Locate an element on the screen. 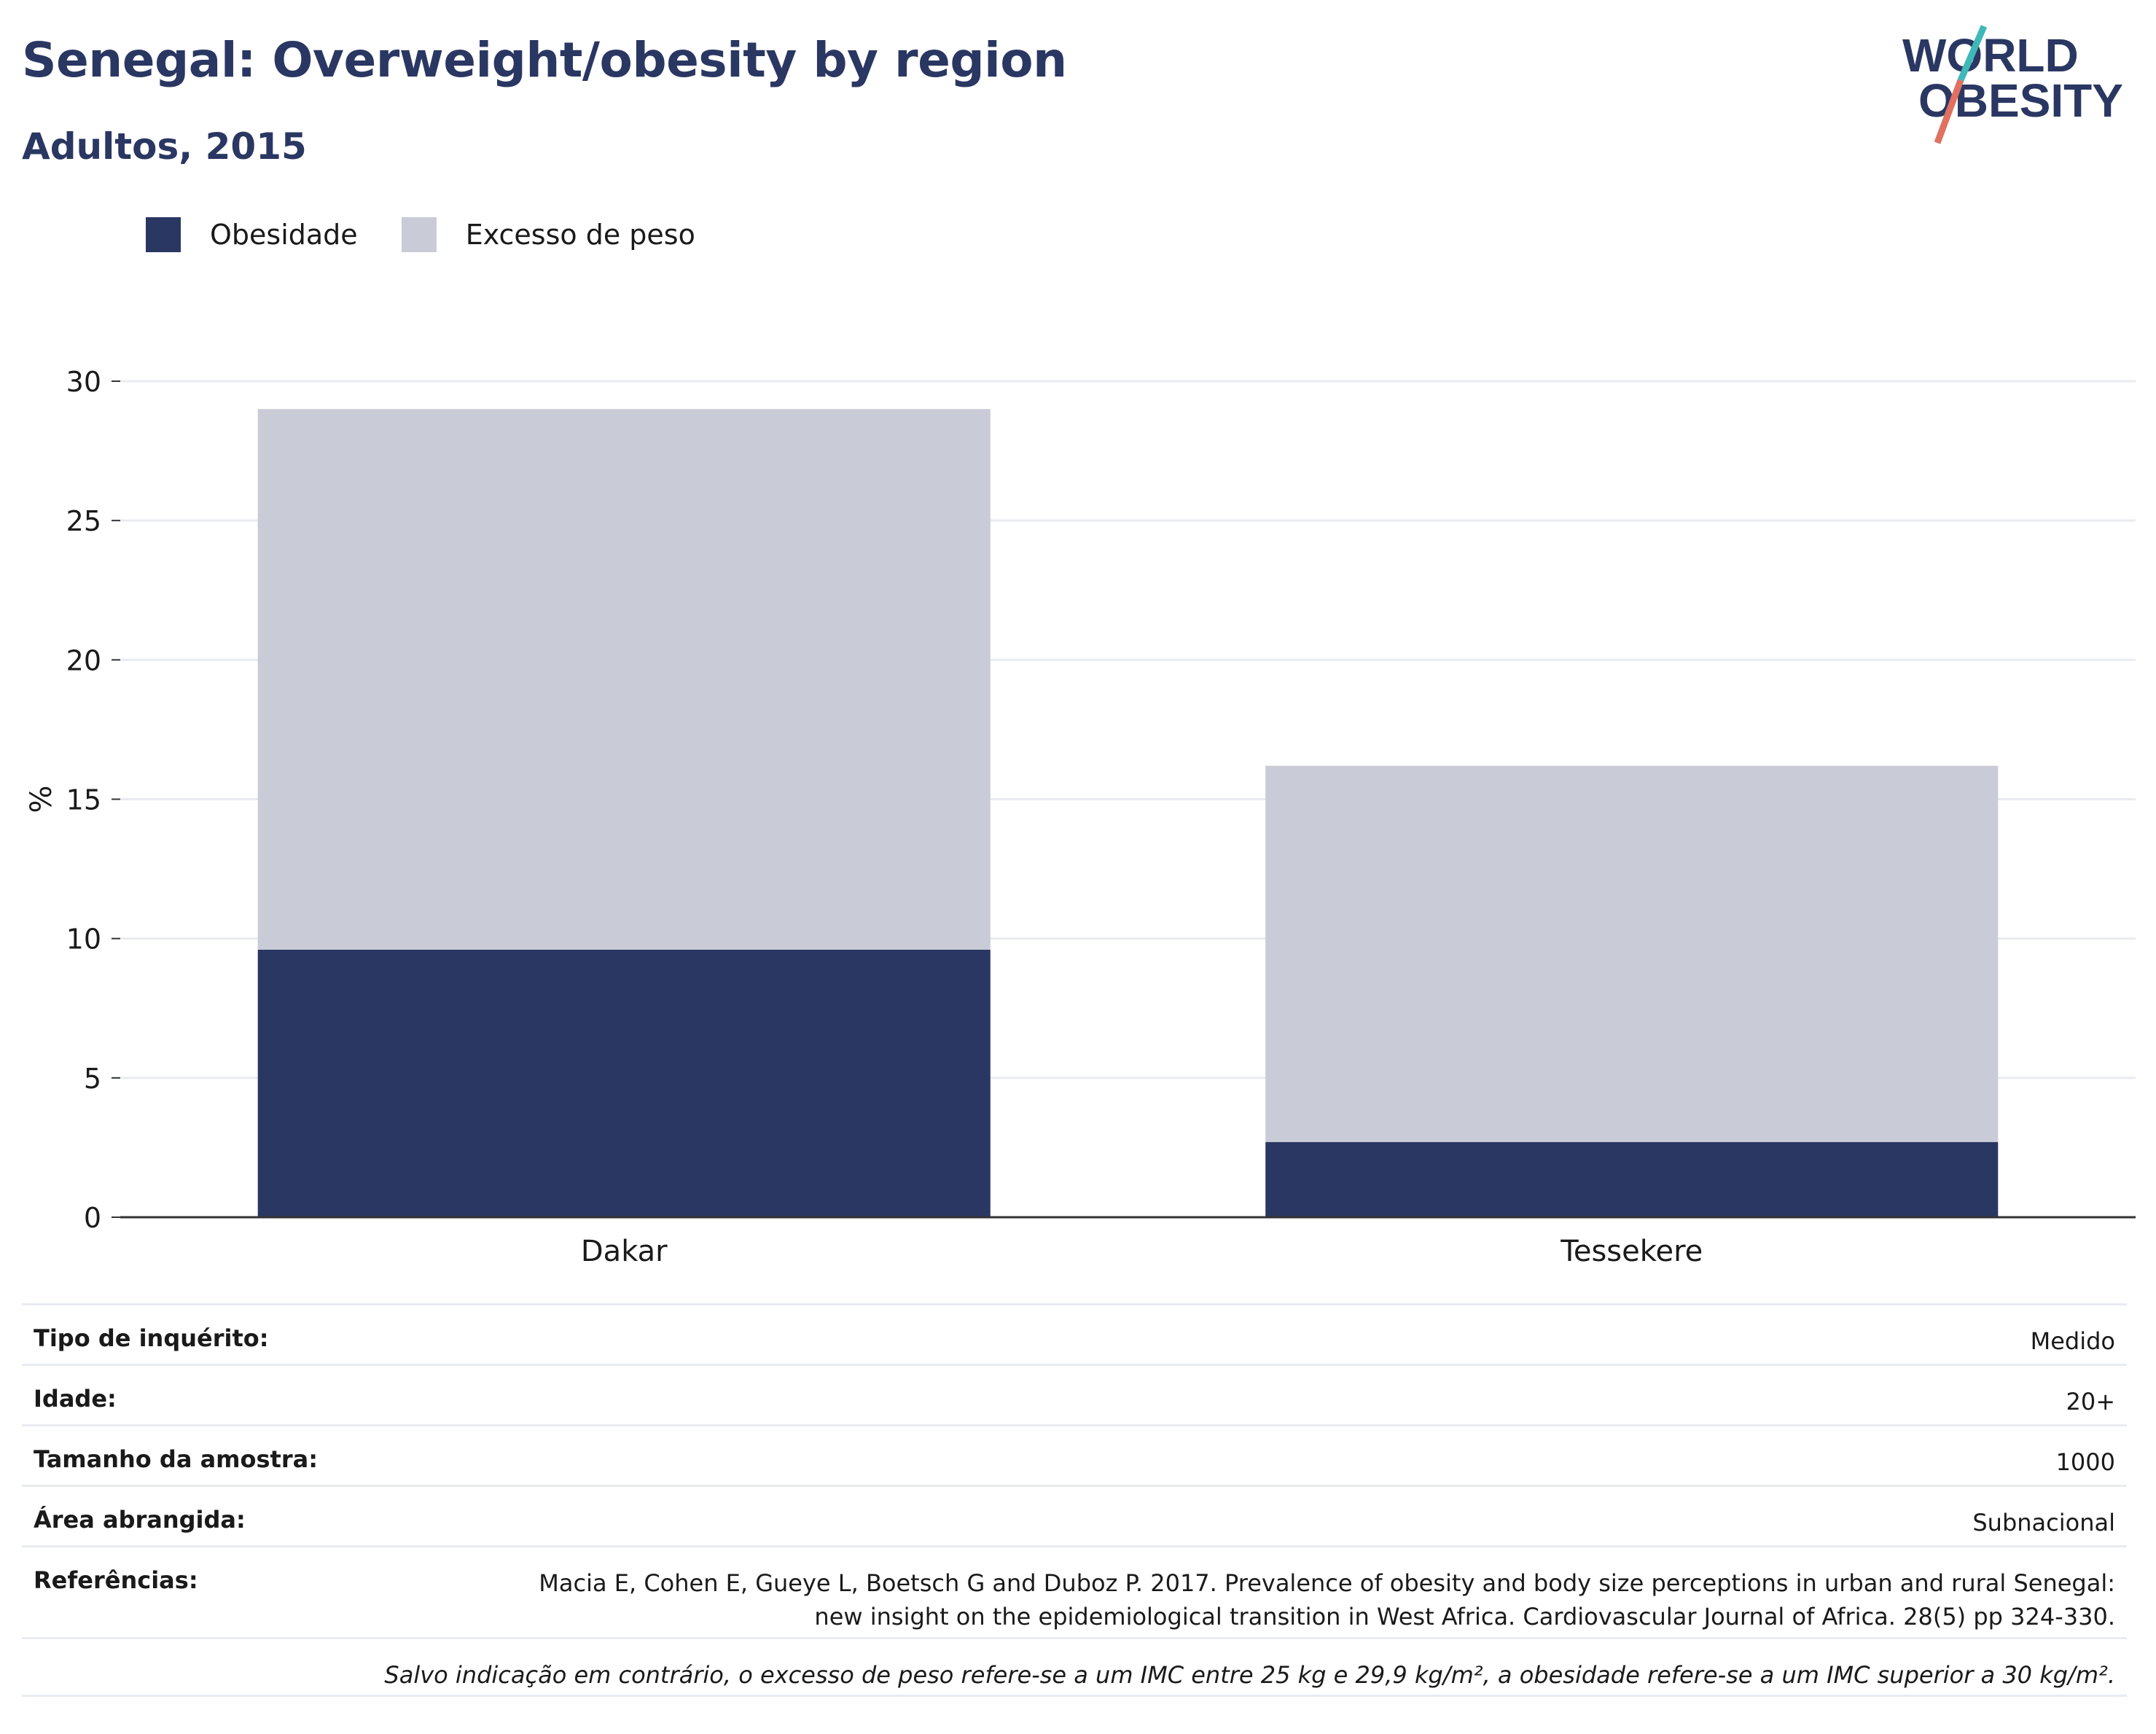  row-value: Medido is located at coordinates (2073, 1341).